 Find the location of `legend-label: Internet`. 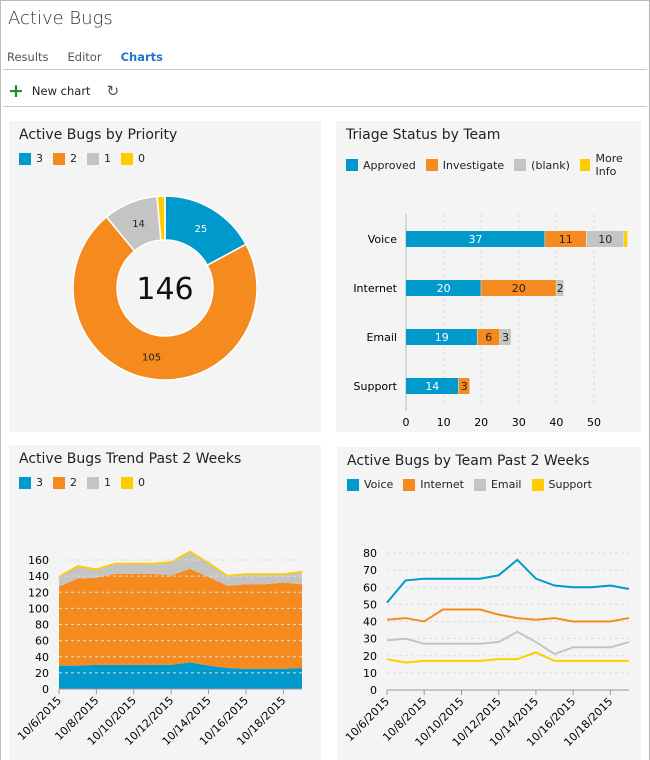

legend-label: Internet is located at coordinates (442, 484).